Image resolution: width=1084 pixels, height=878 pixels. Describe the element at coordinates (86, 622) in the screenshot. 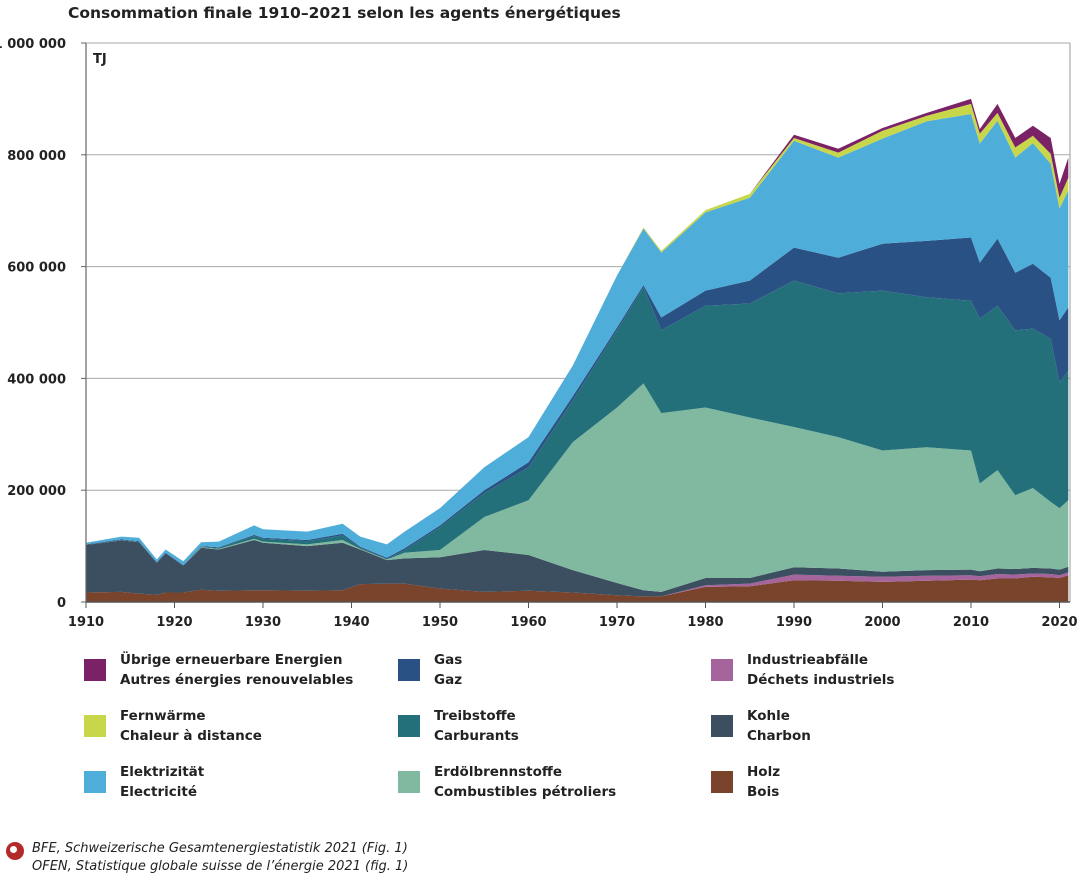

I see `x-tick-label: 1910` at that location.